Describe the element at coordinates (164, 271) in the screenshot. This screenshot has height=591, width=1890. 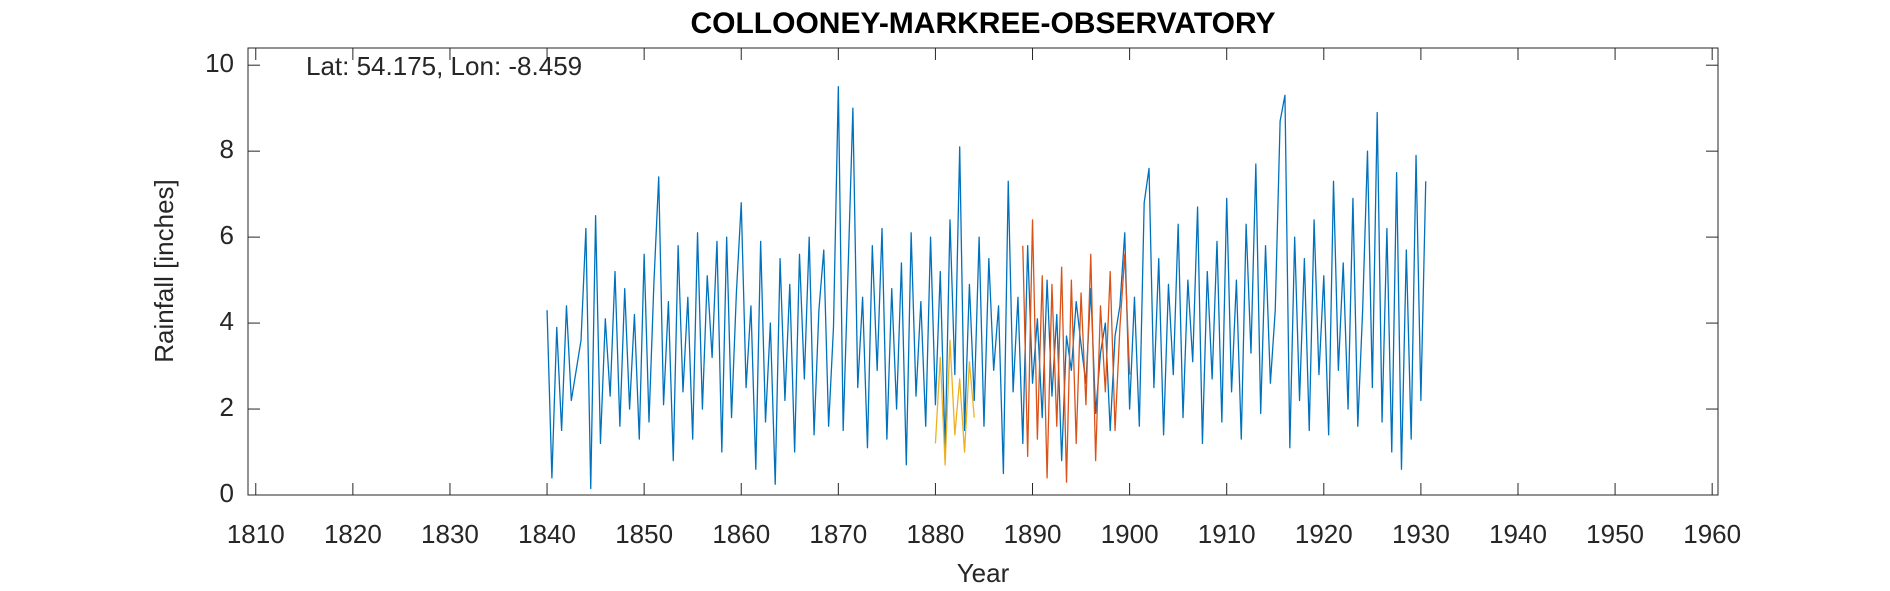
I see `y-axis-label: Rainfall [inches]` at that location.